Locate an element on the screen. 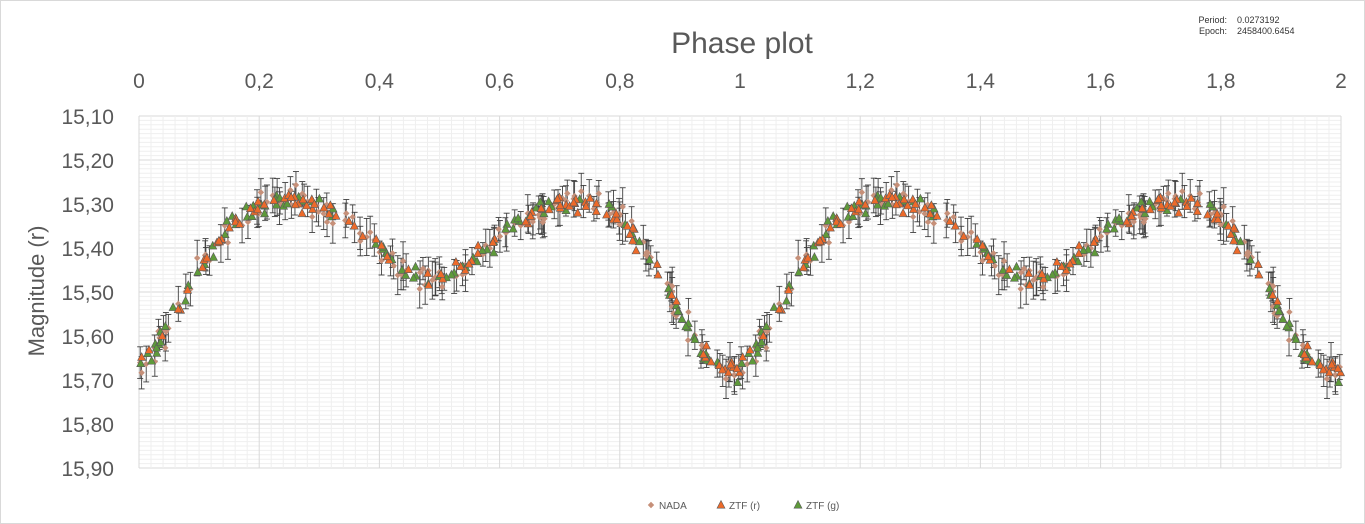 The width and height of the screenshot is (1365, 524). legend: NADA ZTF (r) ZTF (g) is located at coordinates (743, 505).